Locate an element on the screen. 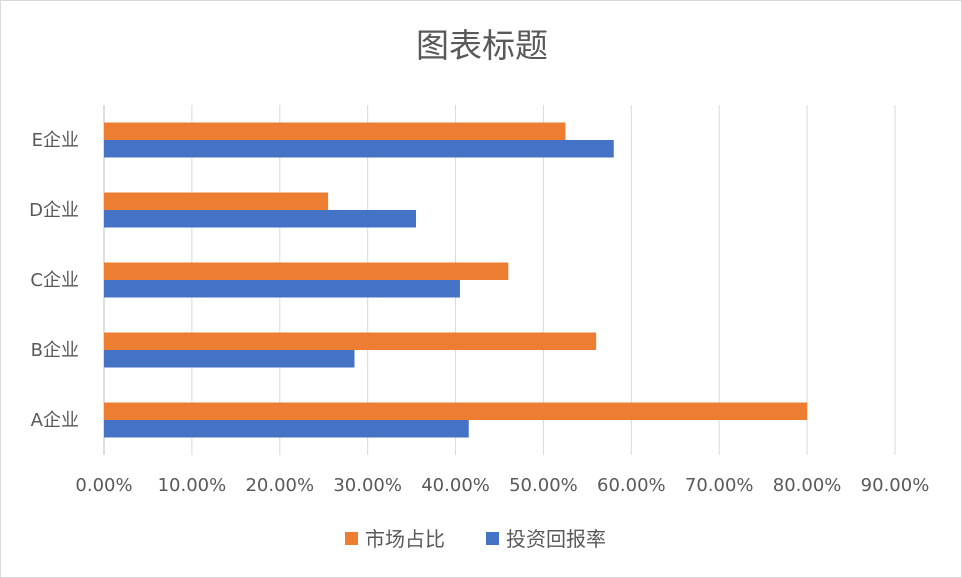 The height and width of the screenshot is (578, 962). x-tick-label: 90.00% is located at coordinates (895, 485).